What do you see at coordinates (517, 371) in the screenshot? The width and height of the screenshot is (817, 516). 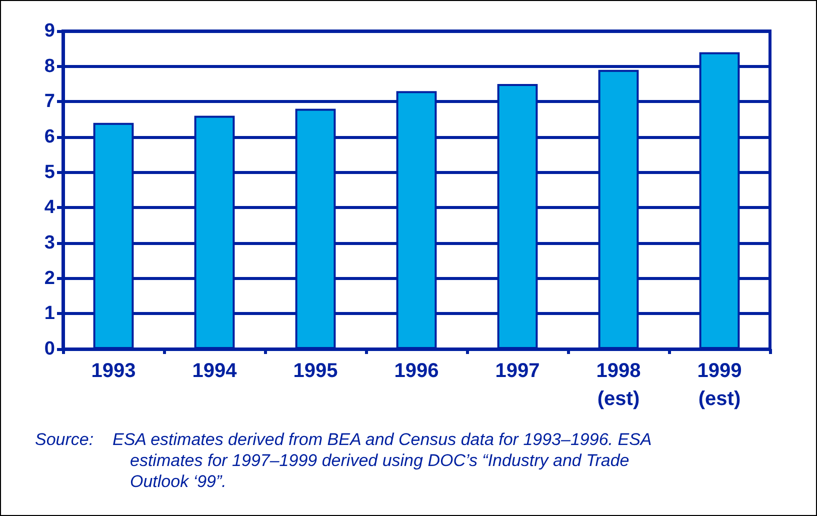 I see `x-tick-label: 1997` at bounding box center [517, 371].